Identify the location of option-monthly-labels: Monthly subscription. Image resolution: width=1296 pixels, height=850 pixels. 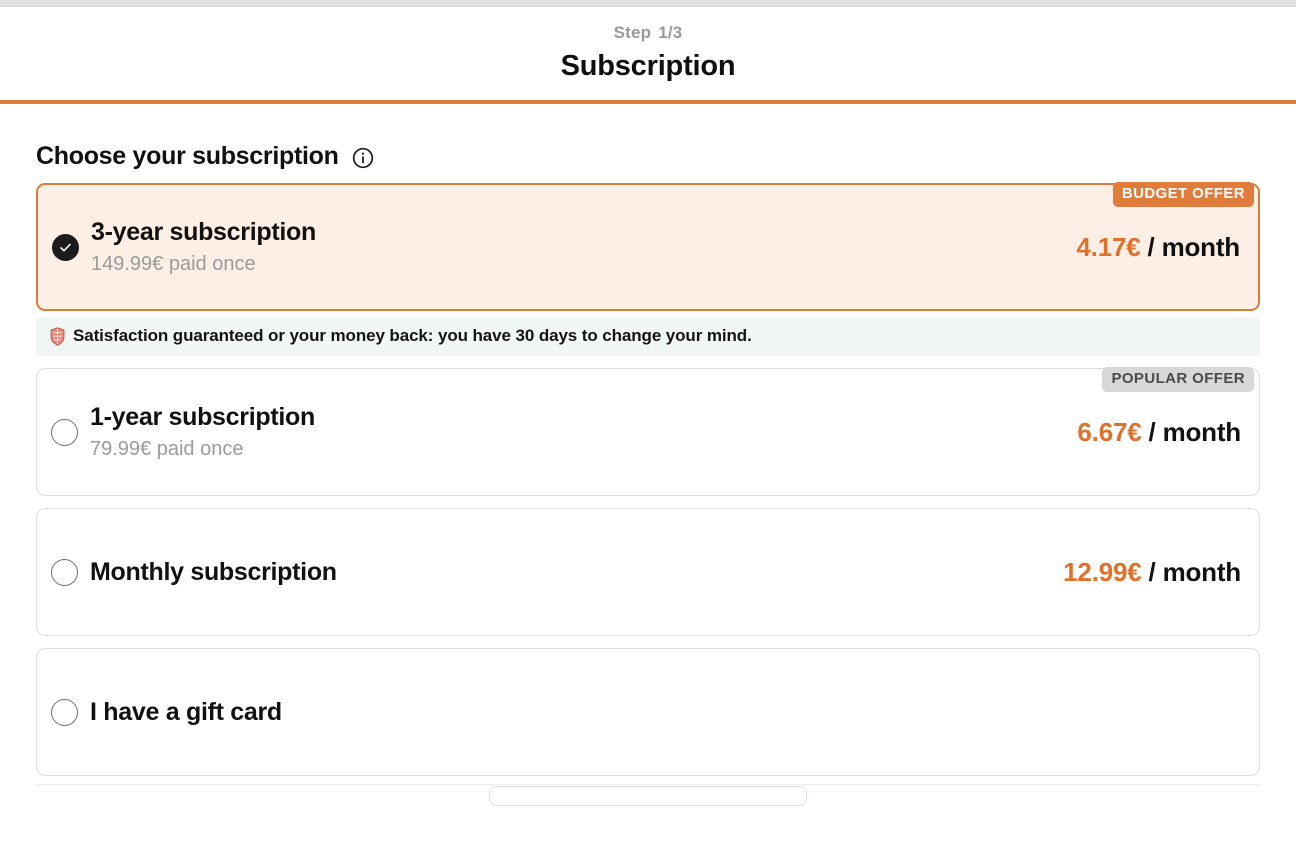
(213, 572).